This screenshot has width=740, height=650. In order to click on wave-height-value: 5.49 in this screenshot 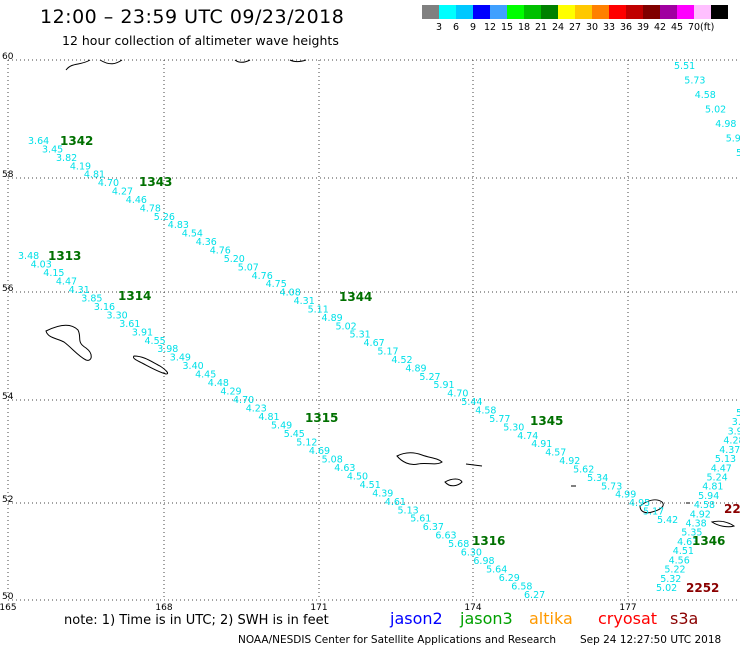, I will do `click(281, 426)`.